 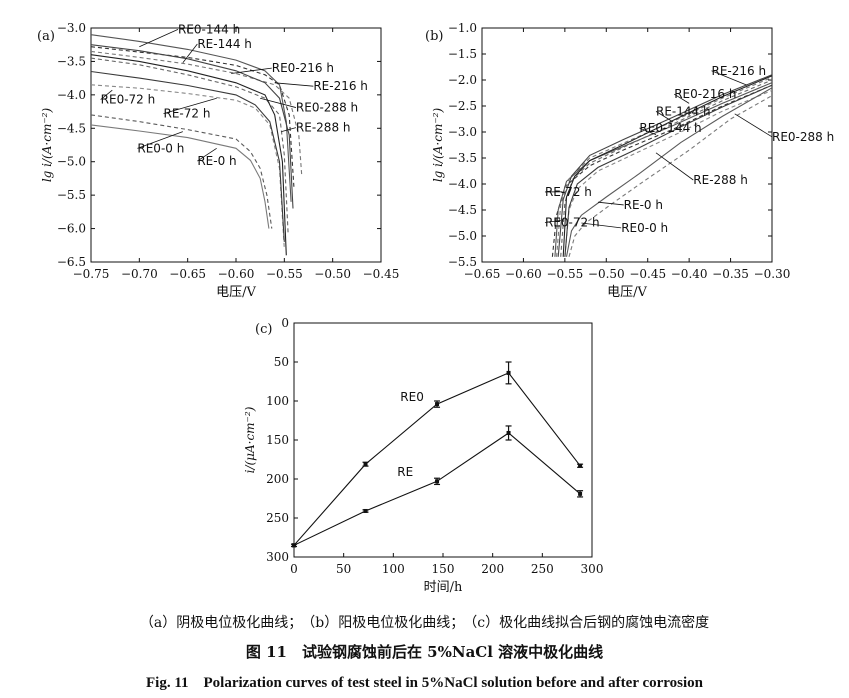 I want to click on panel-tag: (c), so click(x=263, y=329).